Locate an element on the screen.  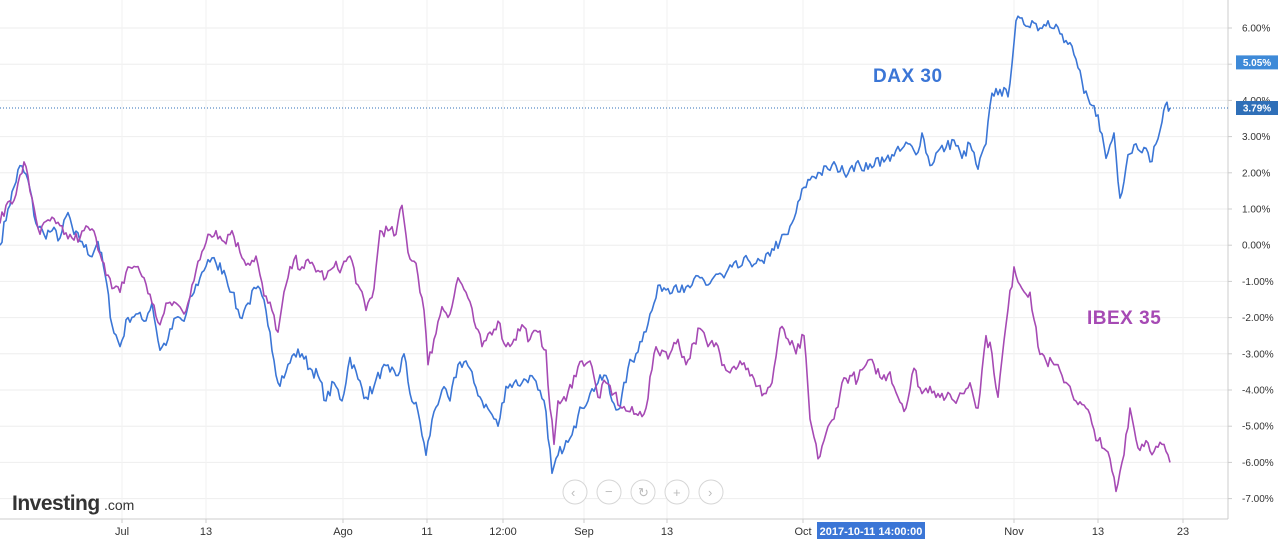
y-tick-label: 2.00% is located at coordinates (1256, 173).